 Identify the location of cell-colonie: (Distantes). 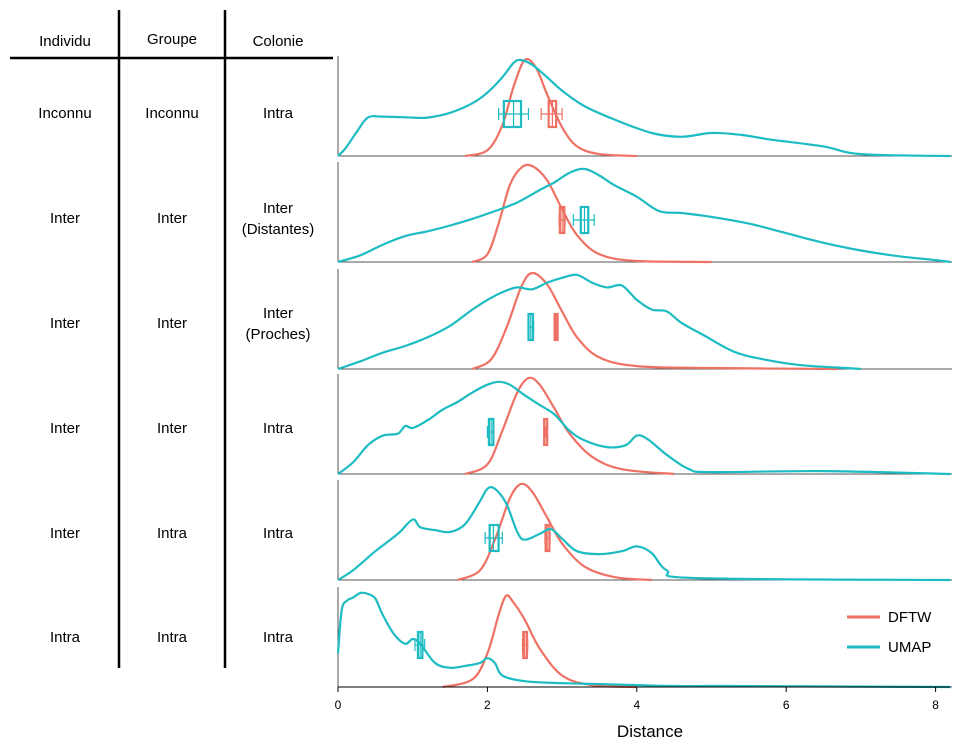
(278, 229).